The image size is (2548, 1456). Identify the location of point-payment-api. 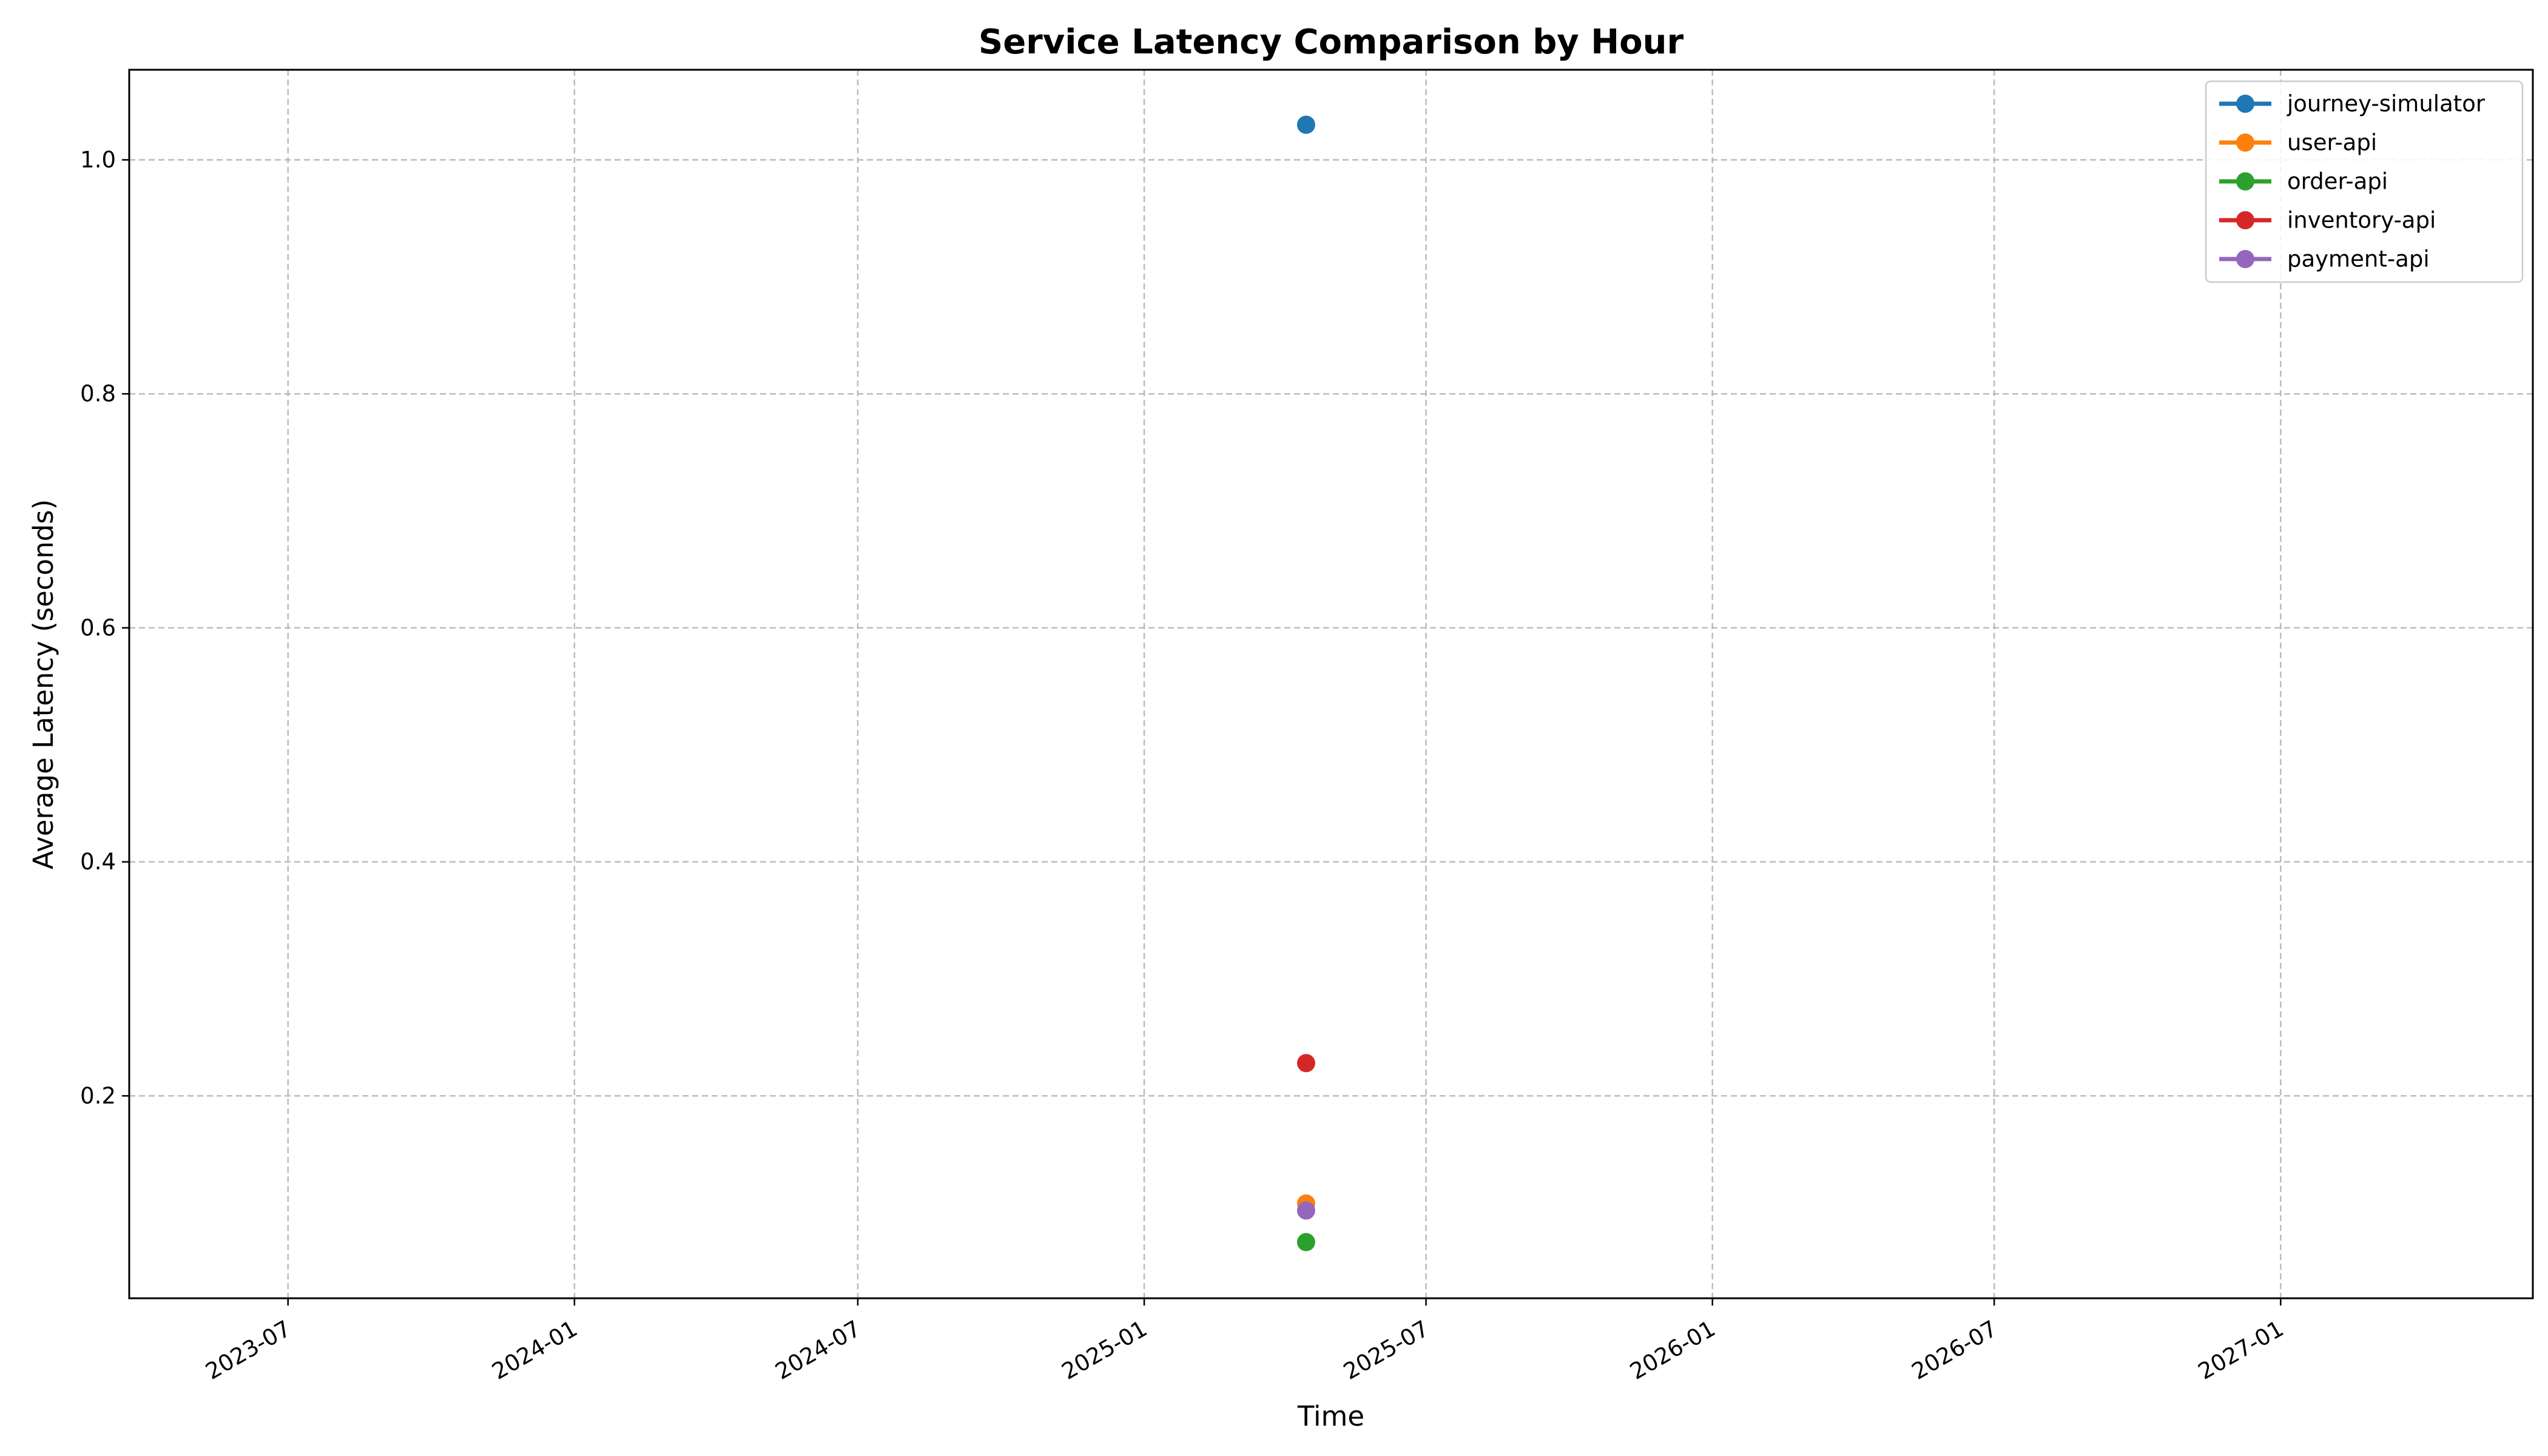
(1305, 1210).